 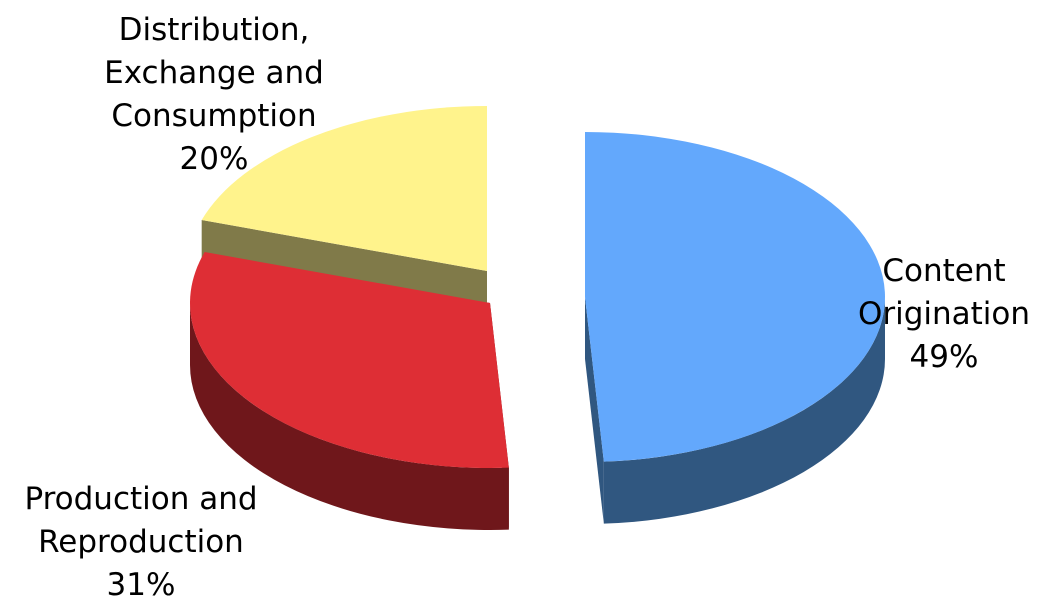 What do you see at coordinates (344, 188) in the screenshot?
I see `slice-distribution-exchange-and-consumption` at bounding box center [344, 188].